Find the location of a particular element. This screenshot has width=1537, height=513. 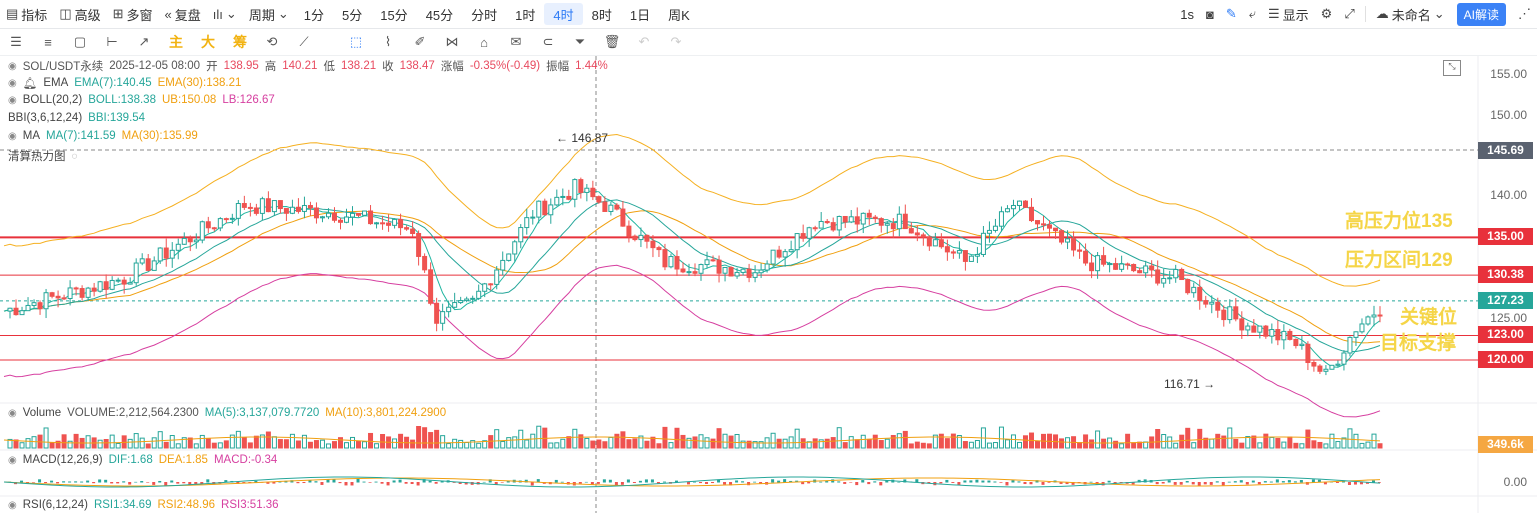

undo-icon: ↶ is located at coordinates (644, 41).